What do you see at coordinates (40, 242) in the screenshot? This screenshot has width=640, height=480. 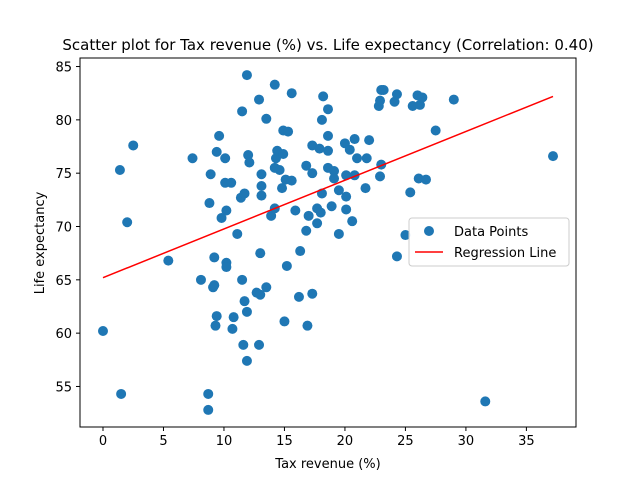 I see `y-axis-label: Life expectancy` at bounding box center [40, 242].